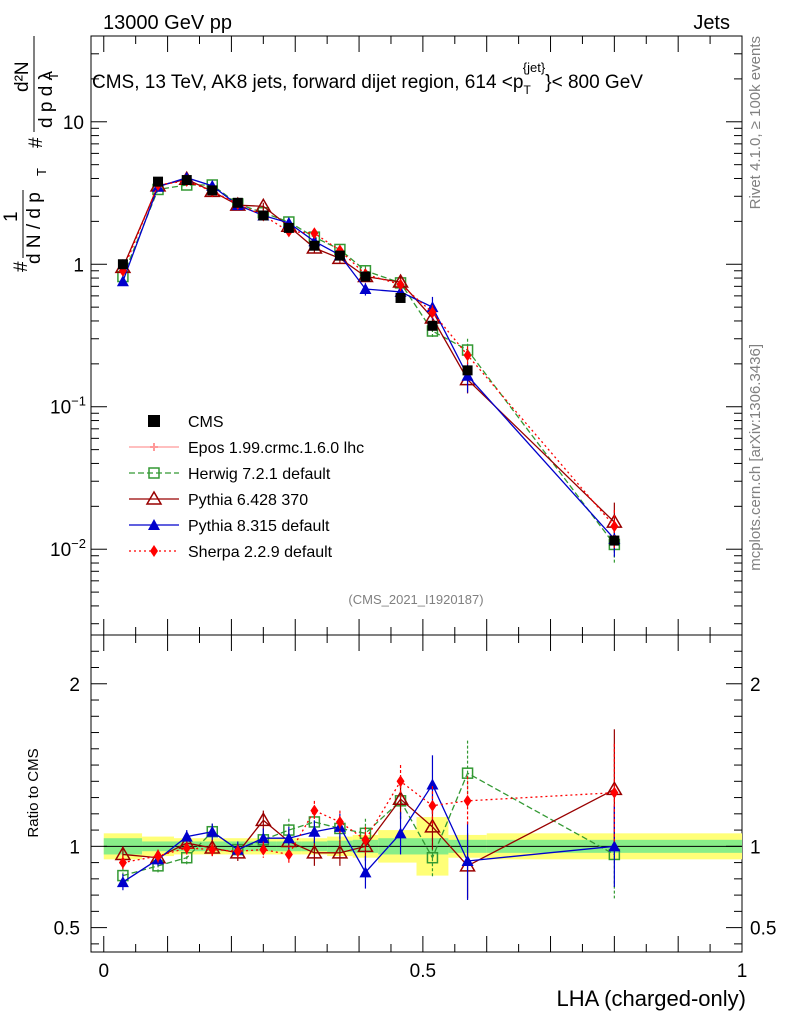  Describe the element at coordinates (11, 216) in the screenshot. I see `ylabel-one: 1` at that location.